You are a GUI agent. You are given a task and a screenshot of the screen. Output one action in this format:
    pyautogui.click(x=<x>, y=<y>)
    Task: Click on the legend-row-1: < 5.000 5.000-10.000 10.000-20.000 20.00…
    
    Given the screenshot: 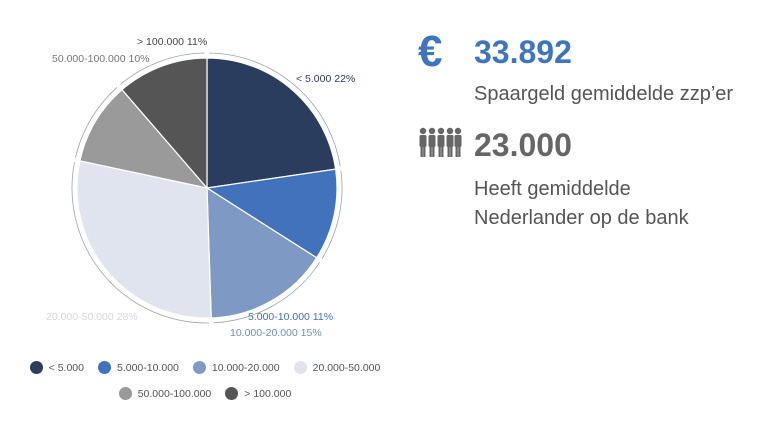 What is the action you would take?
    pyautogui.click(x=205, y=367)
    